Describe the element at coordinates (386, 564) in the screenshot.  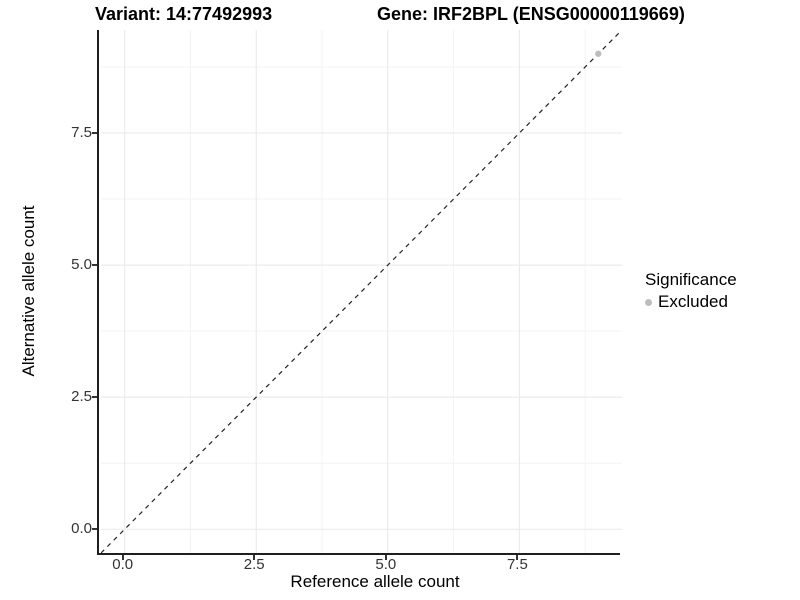
I see `x-tick-label: 5.0` at that location.